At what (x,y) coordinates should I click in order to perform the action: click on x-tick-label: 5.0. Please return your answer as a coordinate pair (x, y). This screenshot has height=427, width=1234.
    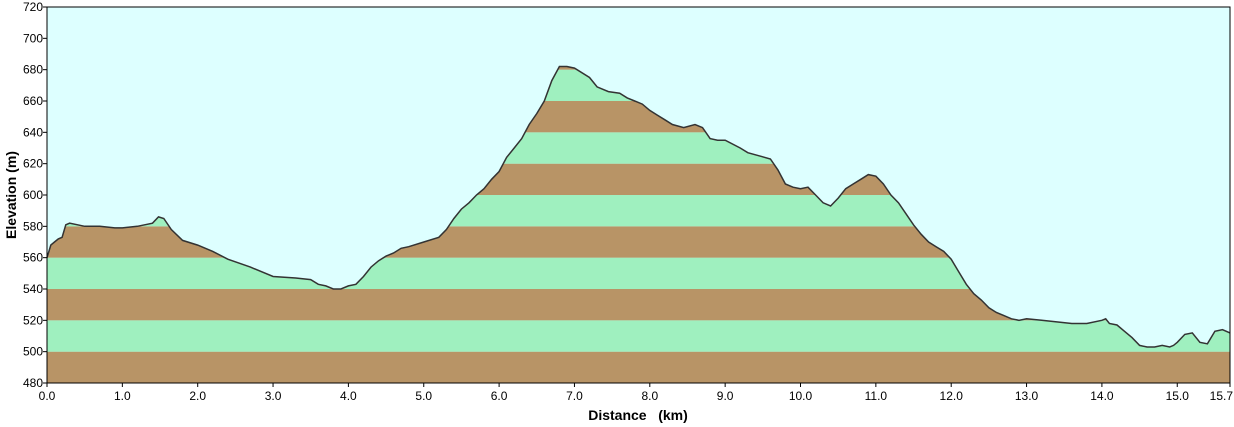
    Looking at the image, I should click on (423, 396).